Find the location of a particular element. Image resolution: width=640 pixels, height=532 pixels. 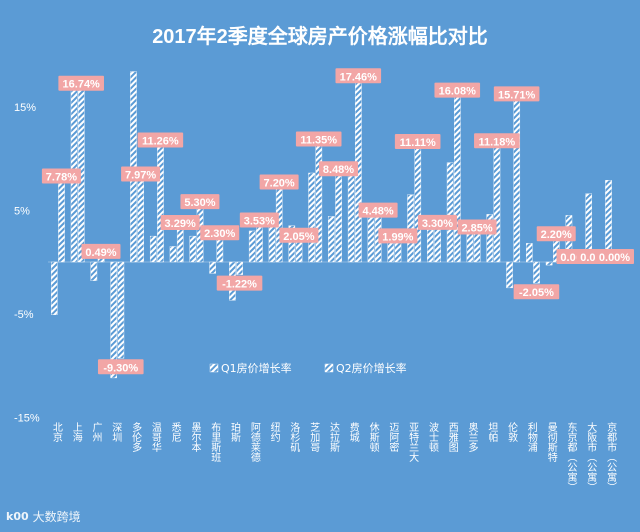

x-category-label: 上海 is located at coordinates (76, 432).